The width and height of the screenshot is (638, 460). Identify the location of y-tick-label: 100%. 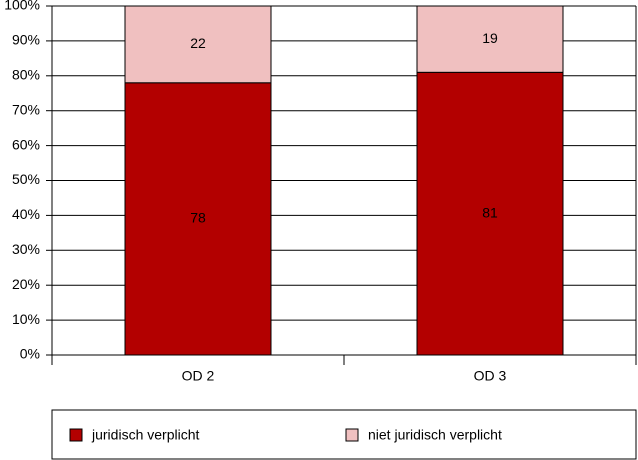
(22, 6).